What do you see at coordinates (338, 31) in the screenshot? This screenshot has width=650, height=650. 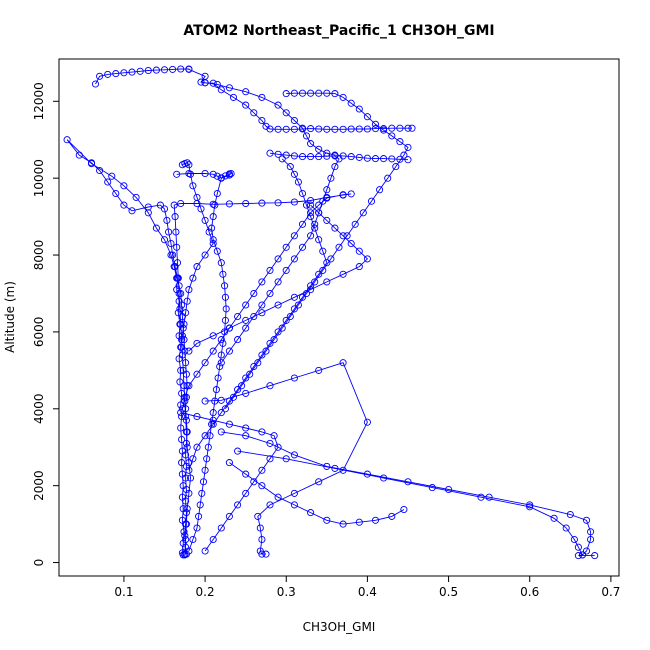 I see `chart-title: ATOM2 Northeast_Pacific_1 CH3OH_GMI` at bounding box center [338, 31].